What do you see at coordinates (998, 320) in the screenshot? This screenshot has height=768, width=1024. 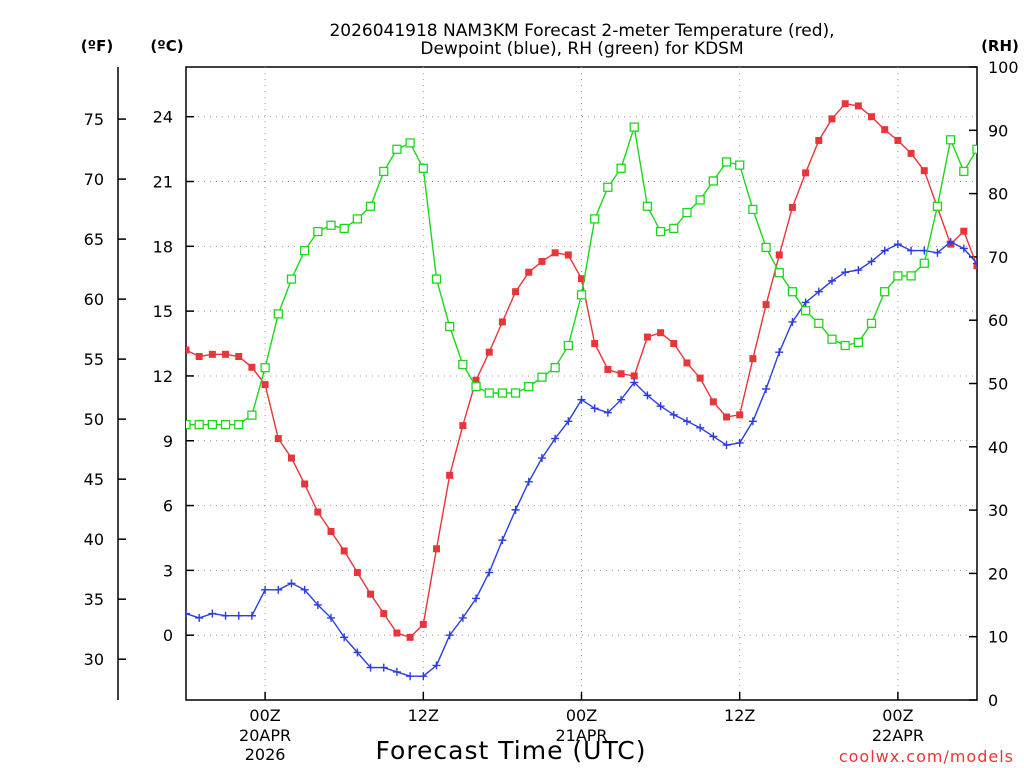 I see `rh-tick-label: 60` at bounding box center [998, 320].